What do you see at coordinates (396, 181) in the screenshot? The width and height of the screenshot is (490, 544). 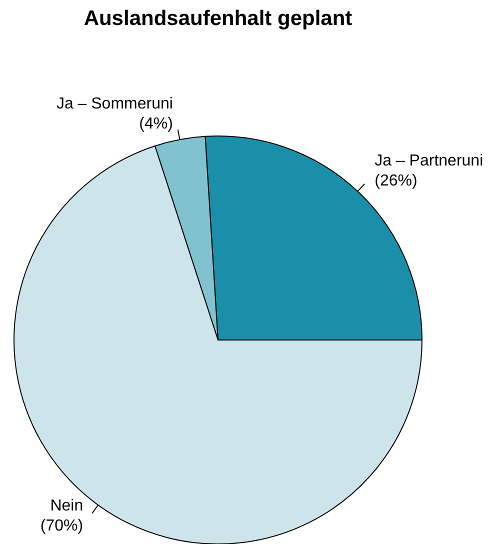 I see `data-label: (26%)` at bounding box center [396, 181].